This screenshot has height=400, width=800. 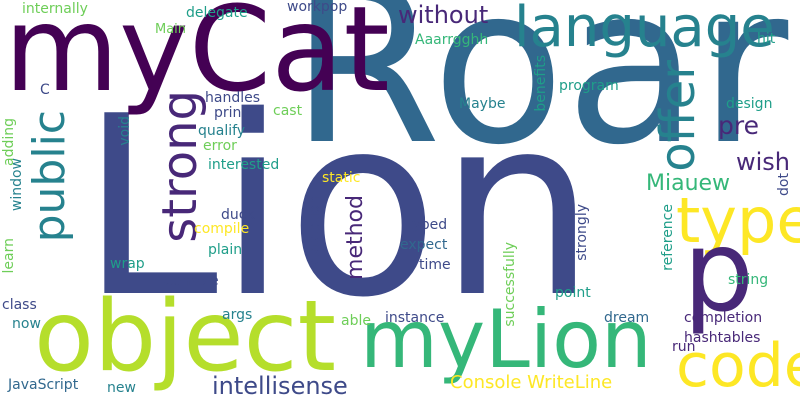 I want to click on word-window: window, so click(x=17, y=185).